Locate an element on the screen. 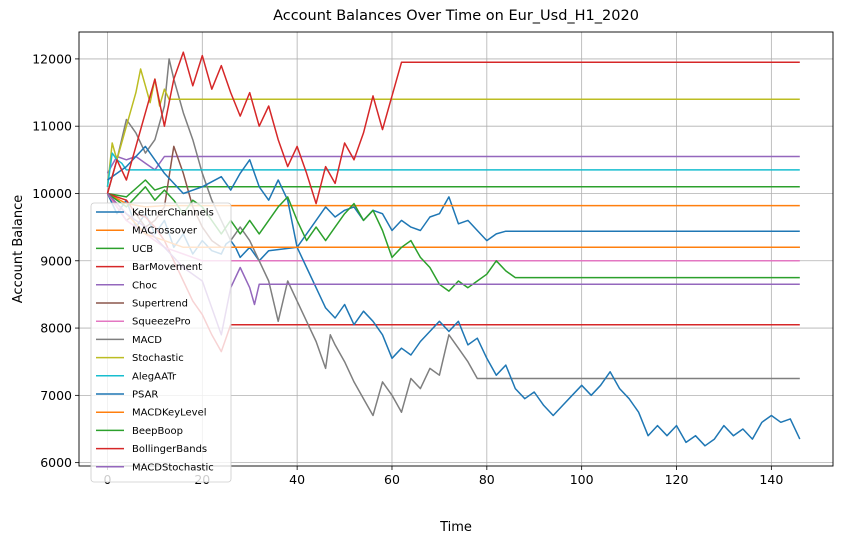 This screenshot has width=868, height=545. legend-entry: MACDStochastic is located at coordinates (173, 467).